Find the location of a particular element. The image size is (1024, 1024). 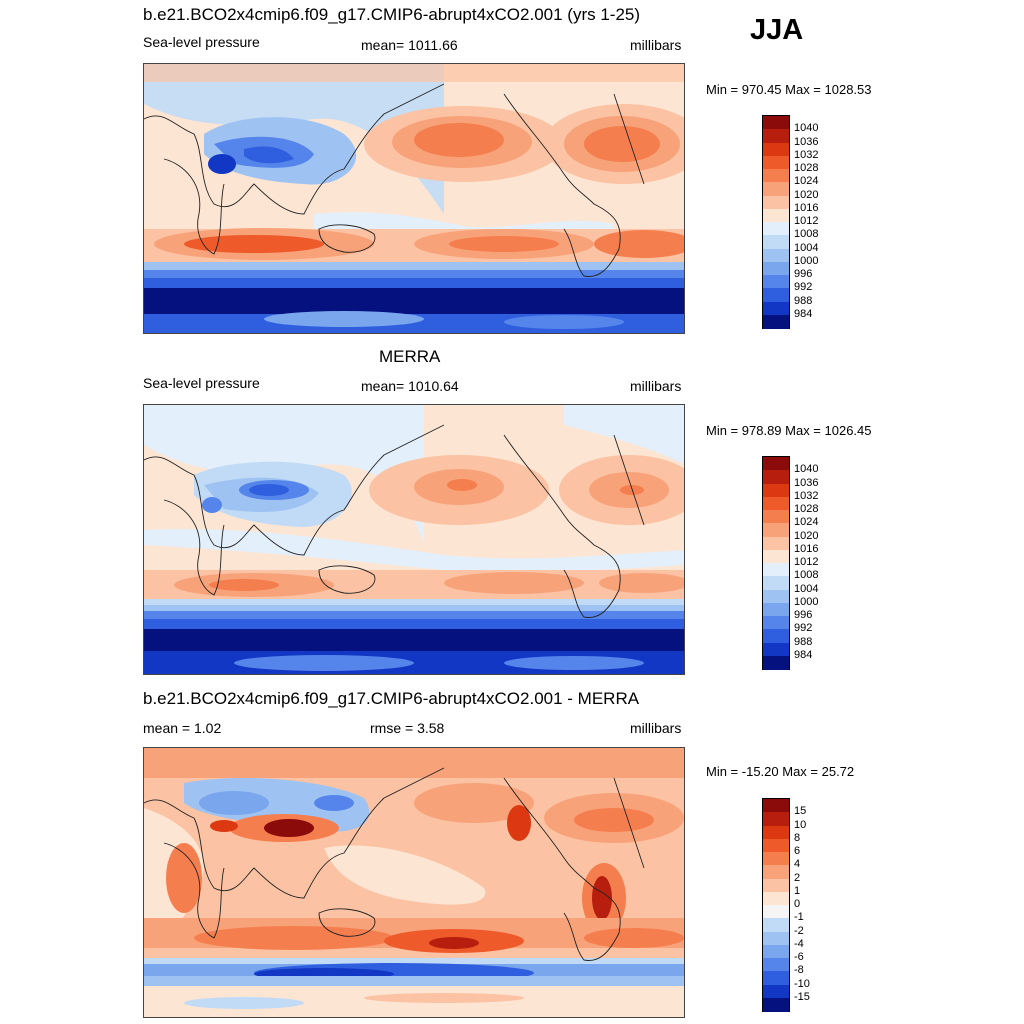

variable-label-model: Sea-level pressure is located at coordinates (201, 42).